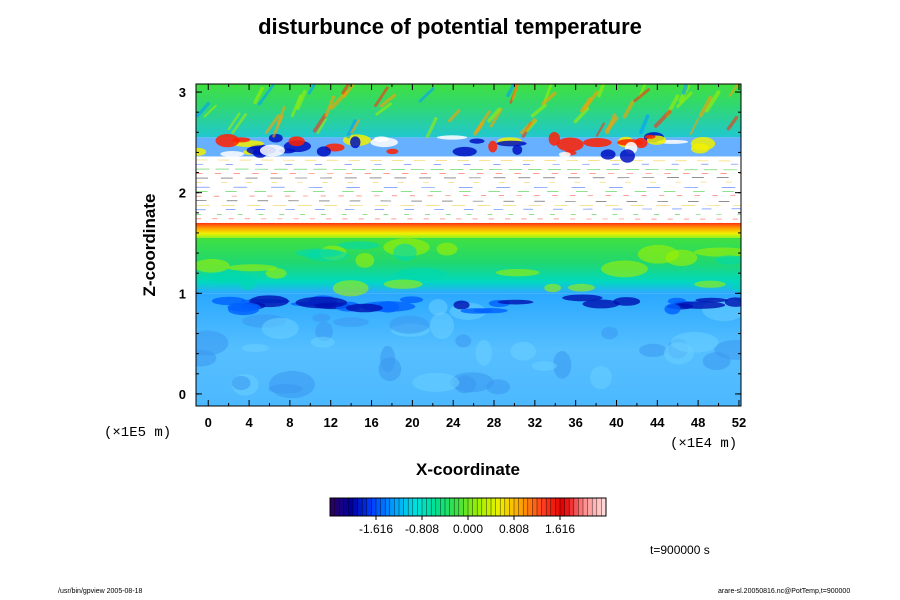  What do you see at coordinates (680, 550) in the screenshot?
I see `time-label: t=900000 s` at bounding box center [680, 550].